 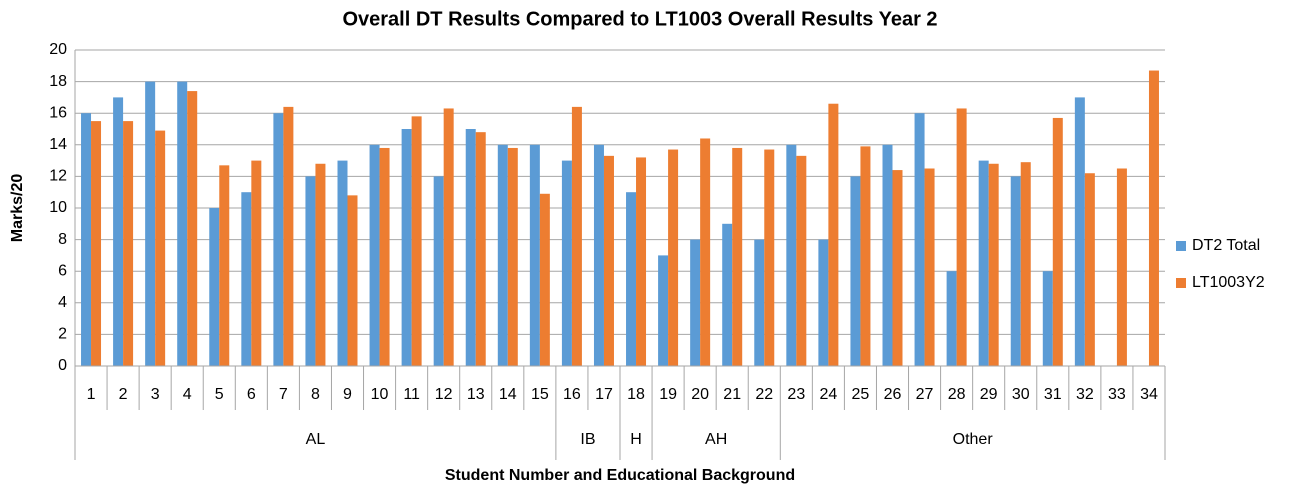 What do you see at coordinates (716, 439) in the screenshot?
I see `group-label: AH` at bounding box center [716, 439].